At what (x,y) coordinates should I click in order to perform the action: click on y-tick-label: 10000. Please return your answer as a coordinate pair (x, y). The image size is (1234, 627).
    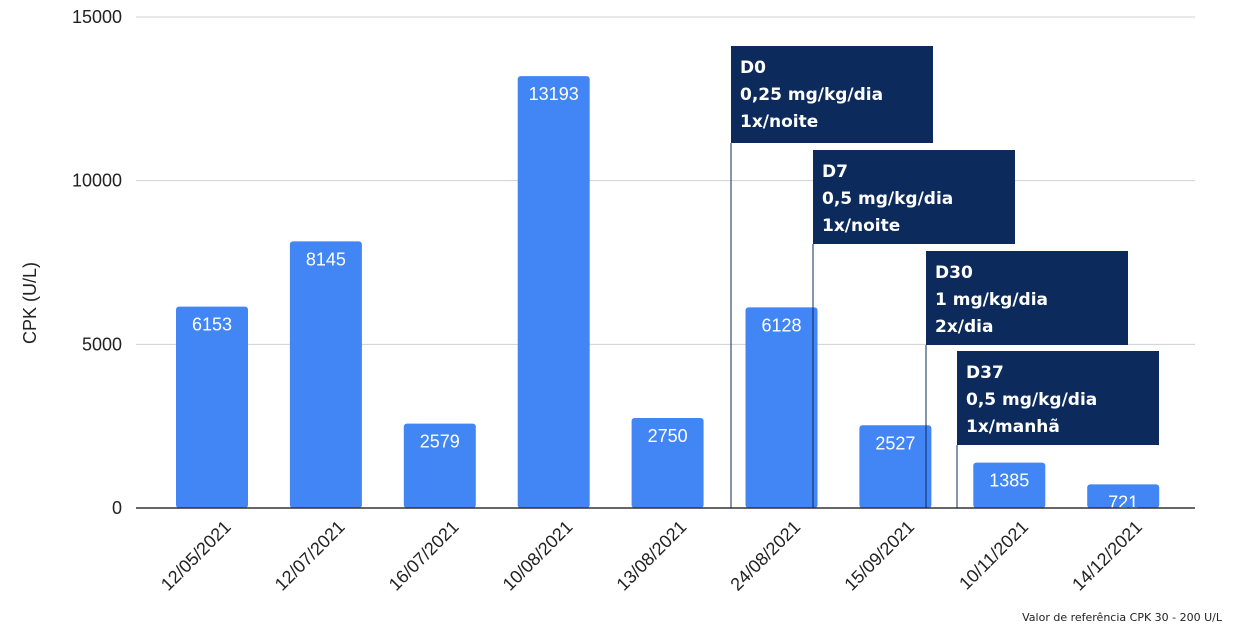
    Looking at the image, I should click on (97, 181).